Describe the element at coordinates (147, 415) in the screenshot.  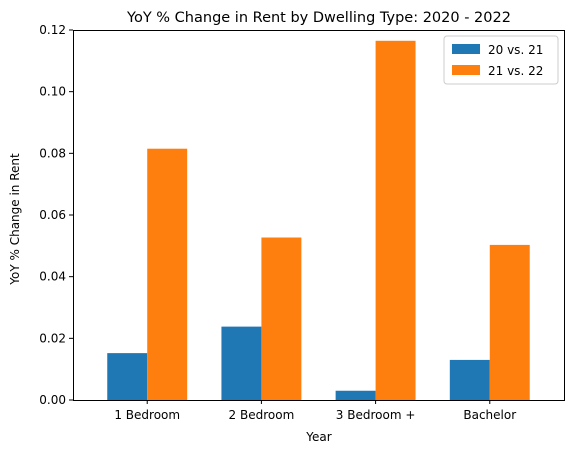
I see `x-tick-label: 1 Bedroom` at that location.